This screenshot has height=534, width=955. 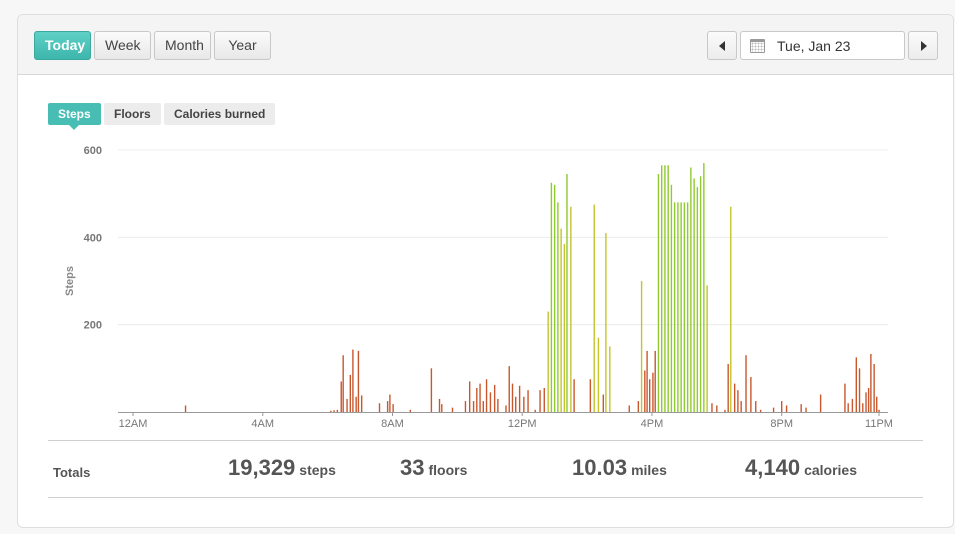 I want to click on period-month-button: Month, so click(x=182, y=45).